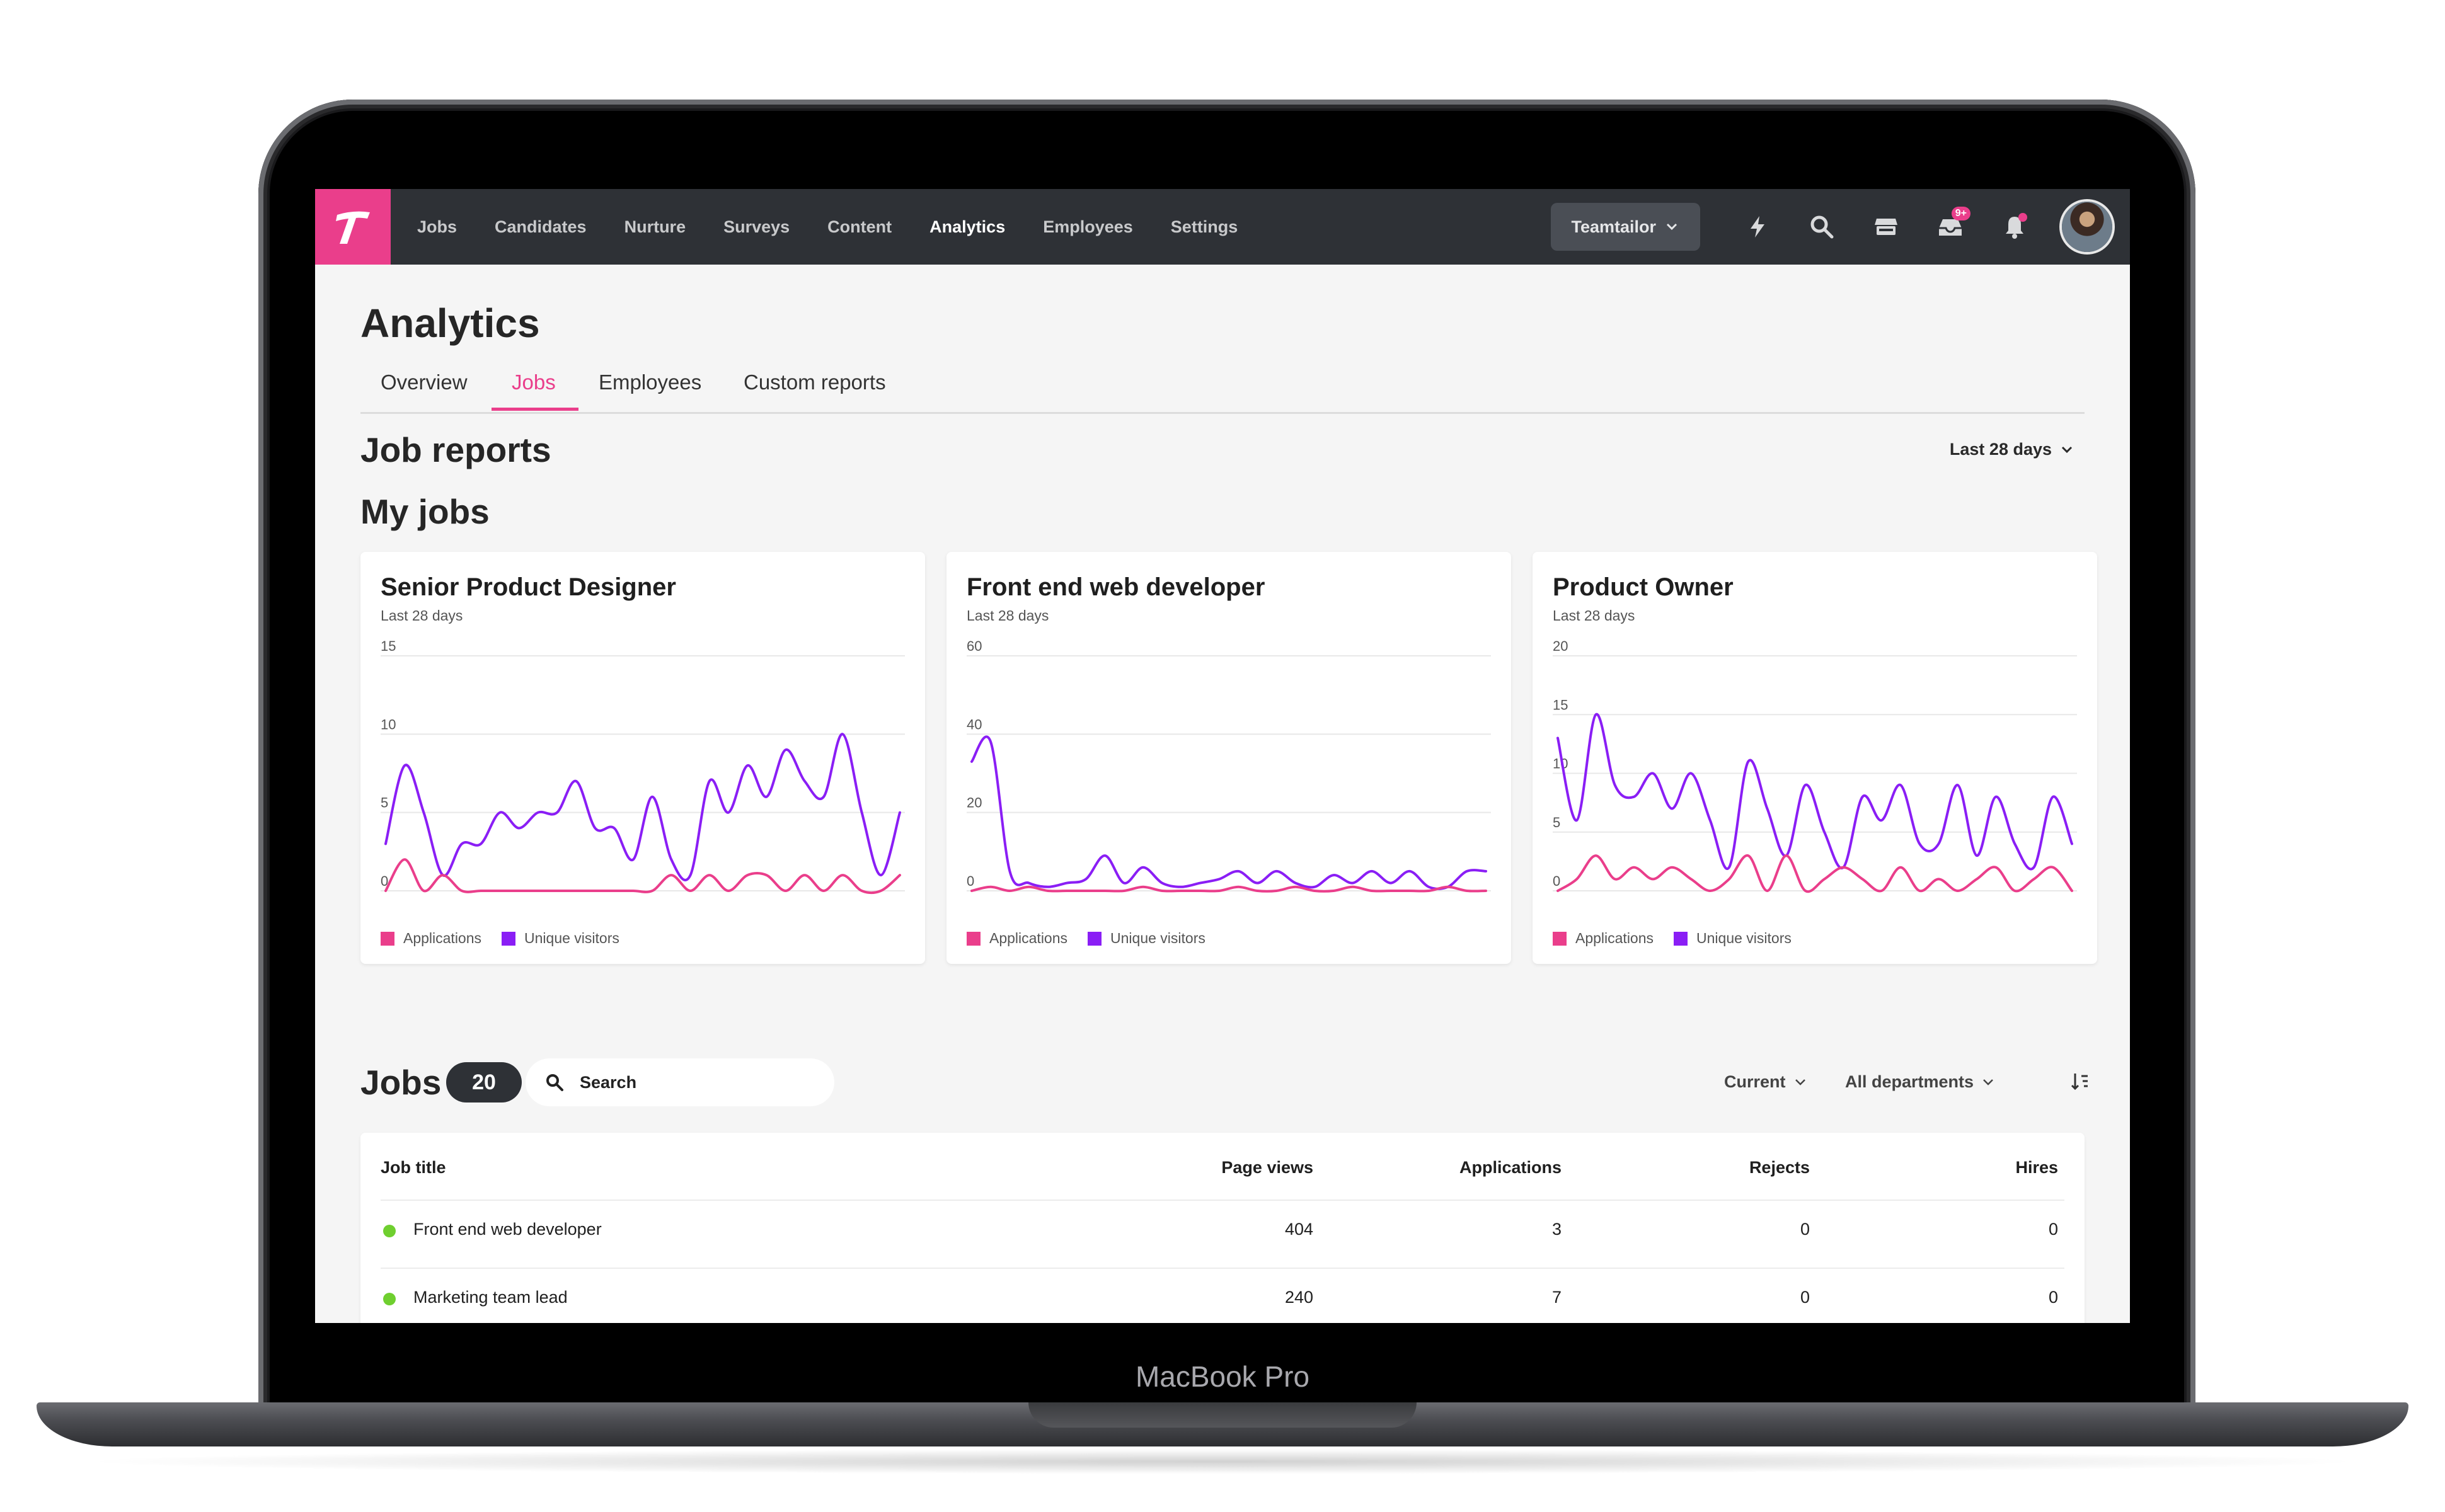 This screenshot has height=1512, width=2445. Describe the element at coordinates (1298, 1229) in the screenshot. I see `page-views-value: 404` at that location.